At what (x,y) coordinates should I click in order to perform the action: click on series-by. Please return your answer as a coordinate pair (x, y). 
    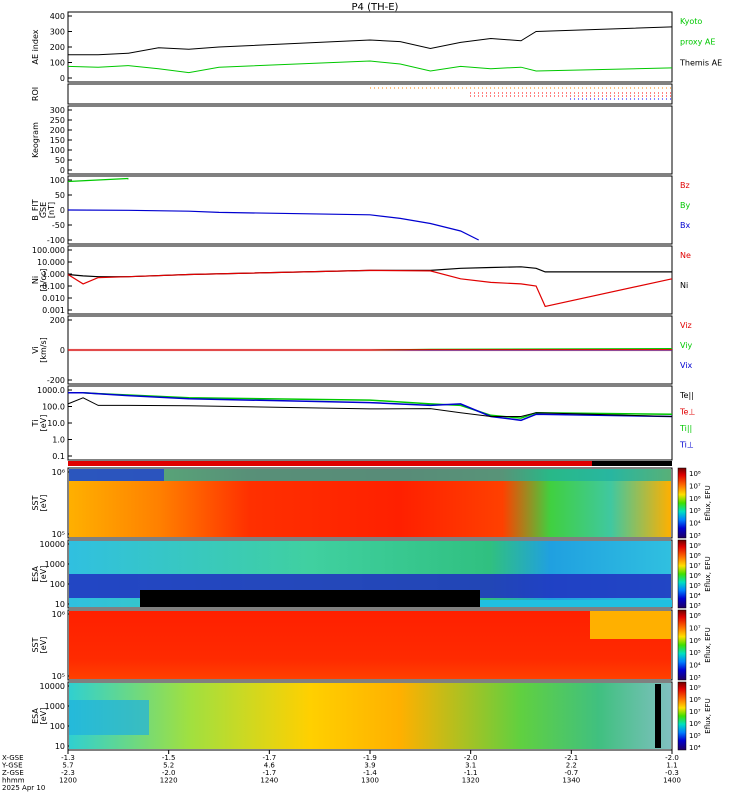
    Looking at the image, I should click on (98, 180).